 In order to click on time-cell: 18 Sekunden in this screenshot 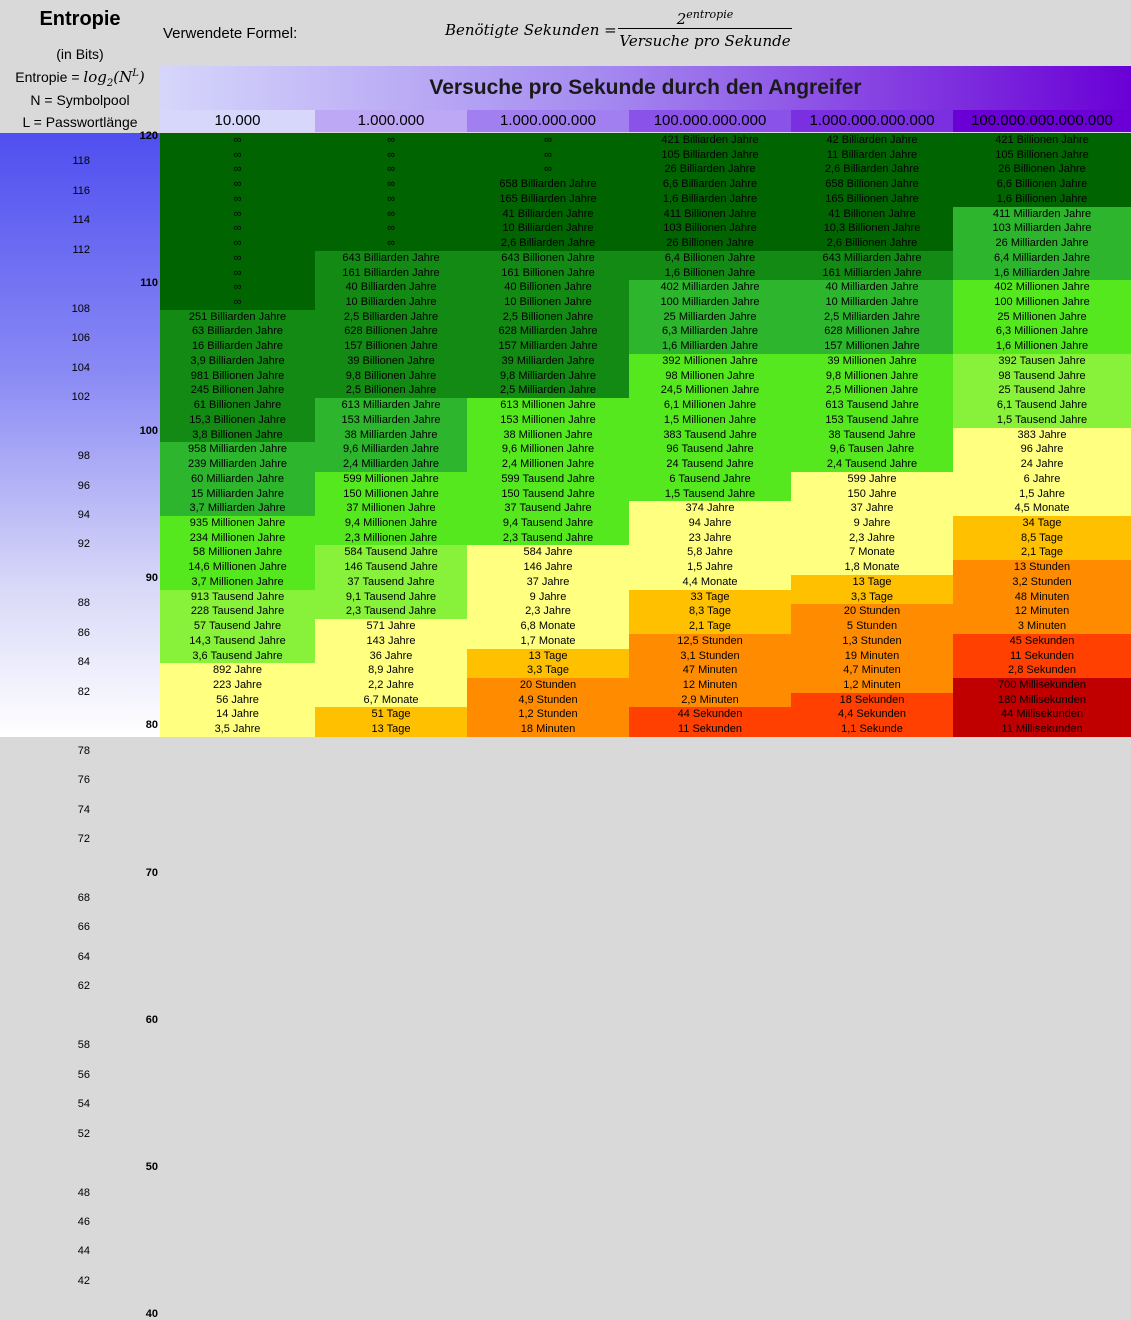, I will do `click(872, 700)`.